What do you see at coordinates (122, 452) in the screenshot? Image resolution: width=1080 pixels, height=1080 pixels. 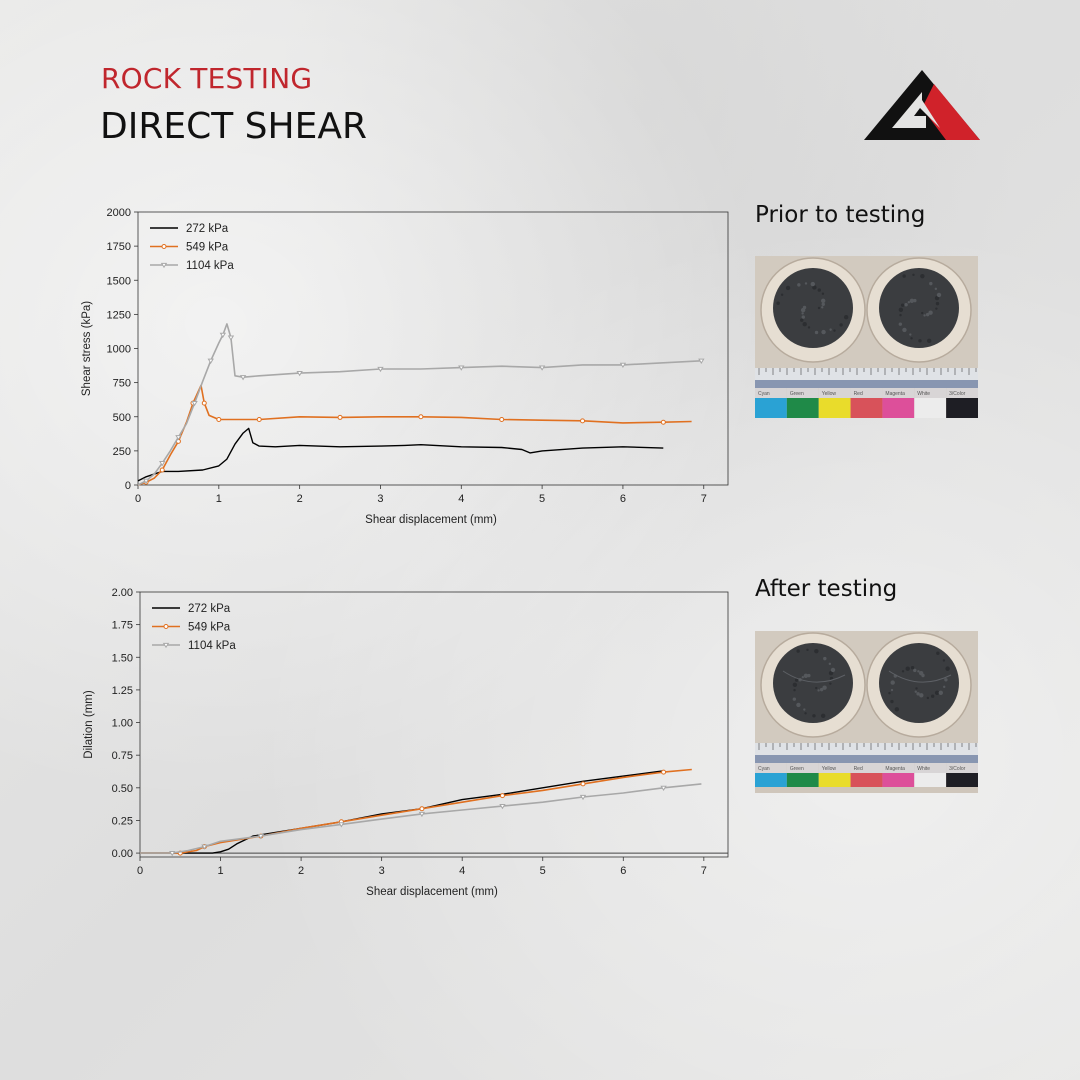 I see `y-tick-label: 250` at bounding box center [122, 452].